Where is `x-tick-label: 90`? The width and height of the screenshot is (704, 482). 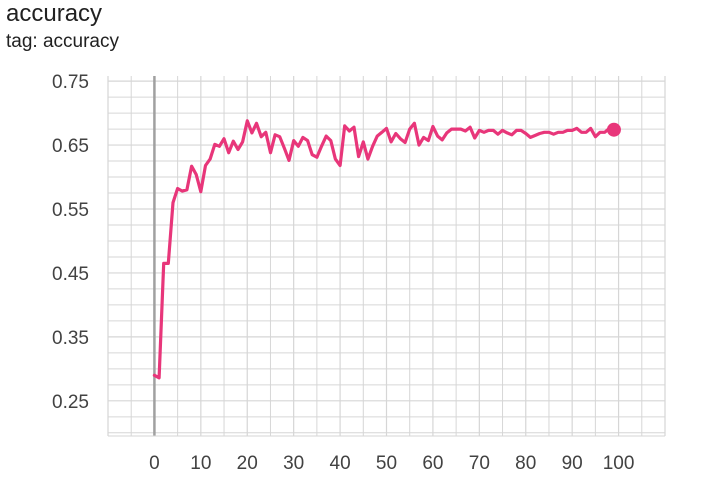 x-tick-label: 90 is located at coordinates (572, 463).